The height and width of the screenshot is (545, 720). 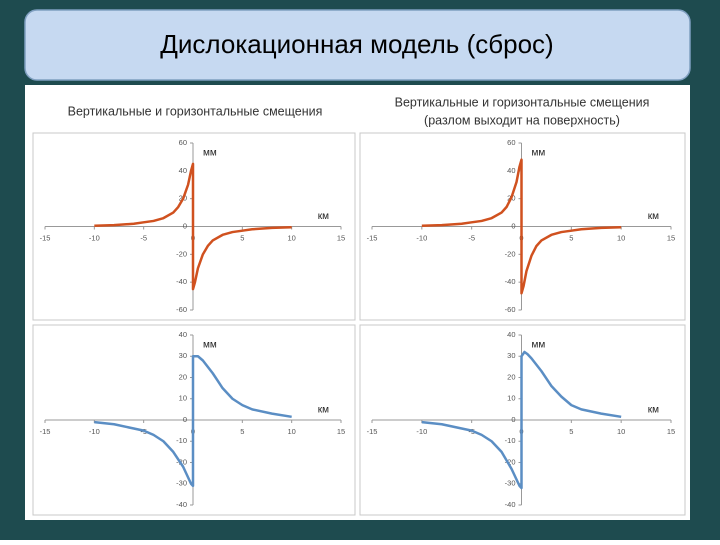 I want to click on title-box, so click(x=357, y=45).